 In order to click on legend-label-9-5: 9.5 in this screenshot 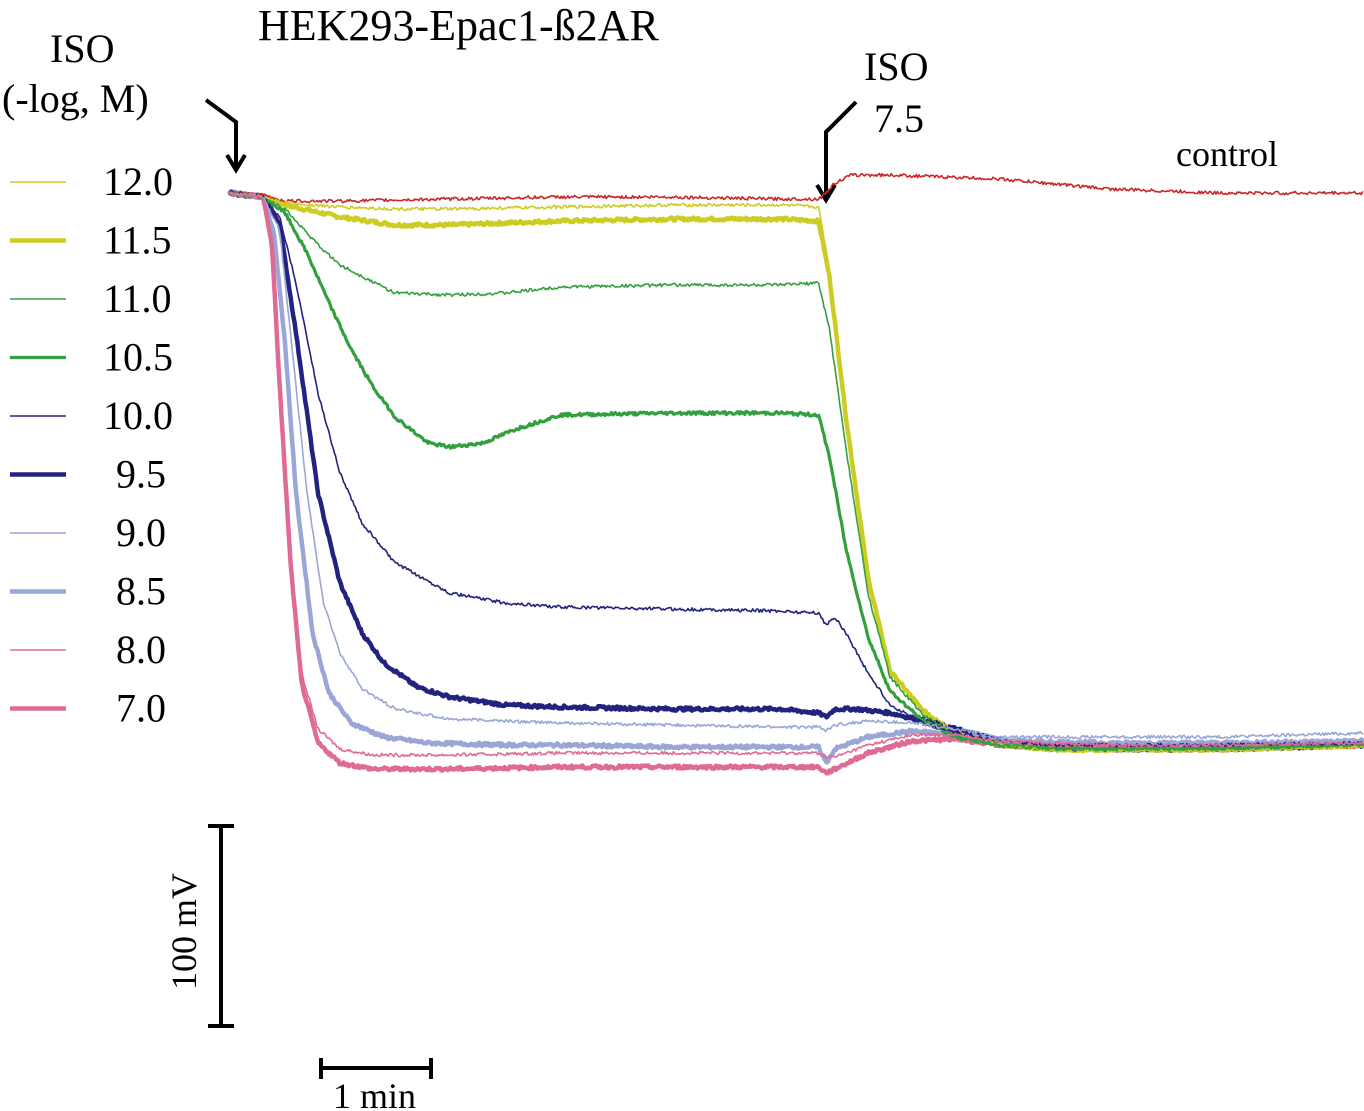, I will do `click(141, 474)`.